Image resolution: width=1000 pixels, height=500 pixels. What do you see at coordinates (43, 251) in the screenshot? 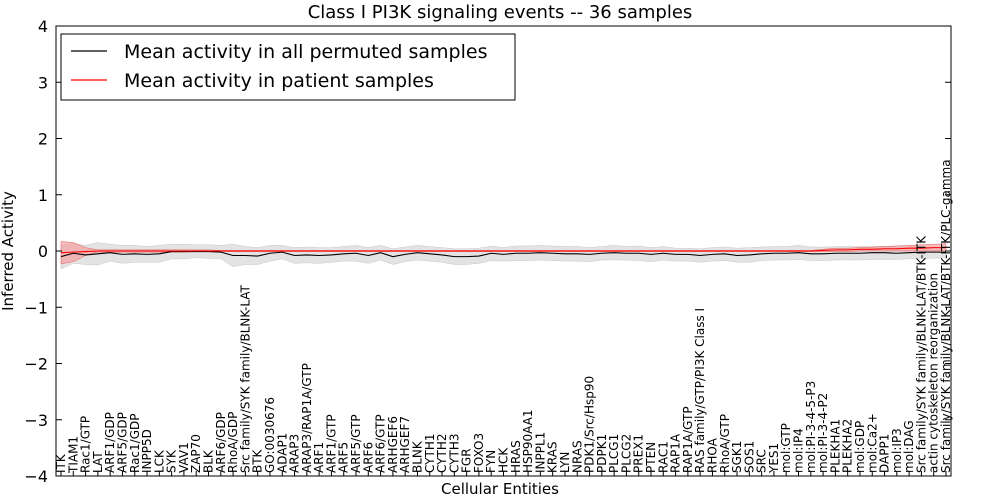
I see `y-tick-label: 0` at bounding box center [43, 251].